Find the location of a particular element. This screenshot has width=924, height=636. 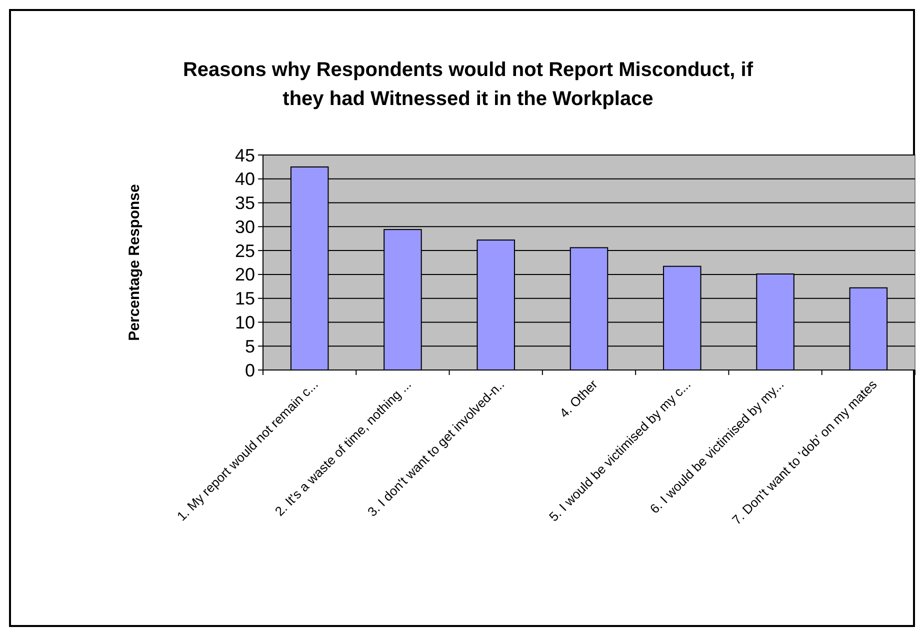

y-tick-label: 20 is located at coordinates (244, 274).